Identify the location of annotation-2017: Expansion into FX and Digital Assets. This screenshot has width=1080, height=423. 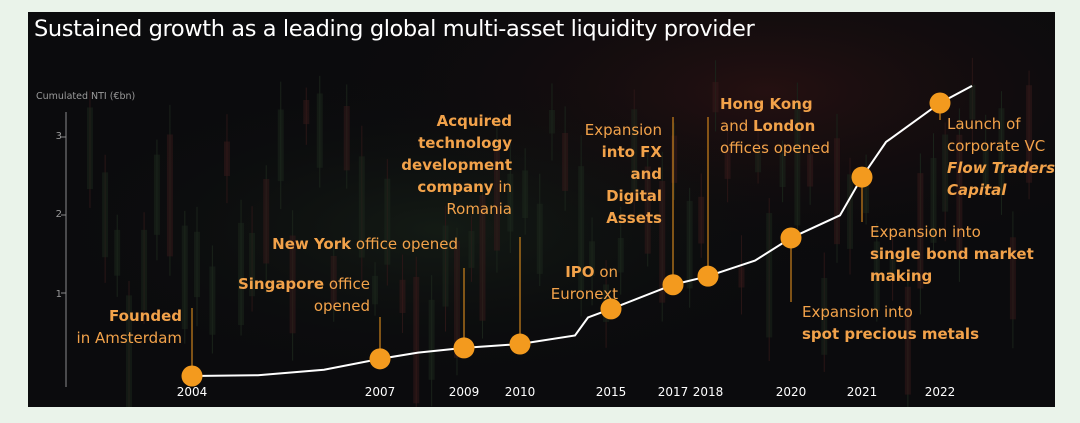
(623, 174).